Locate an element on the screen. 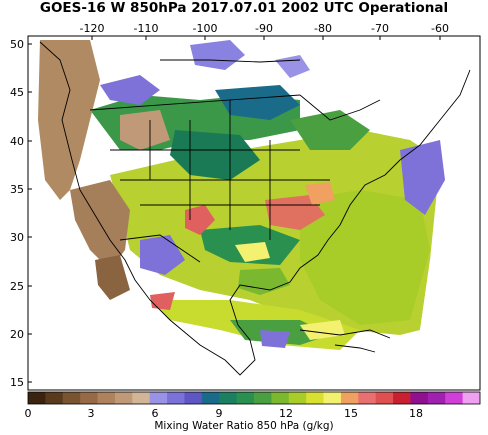 The height and width of the screenshot is (435, 488). lat-tick-label: 25 is located at coordinates (17, 286).